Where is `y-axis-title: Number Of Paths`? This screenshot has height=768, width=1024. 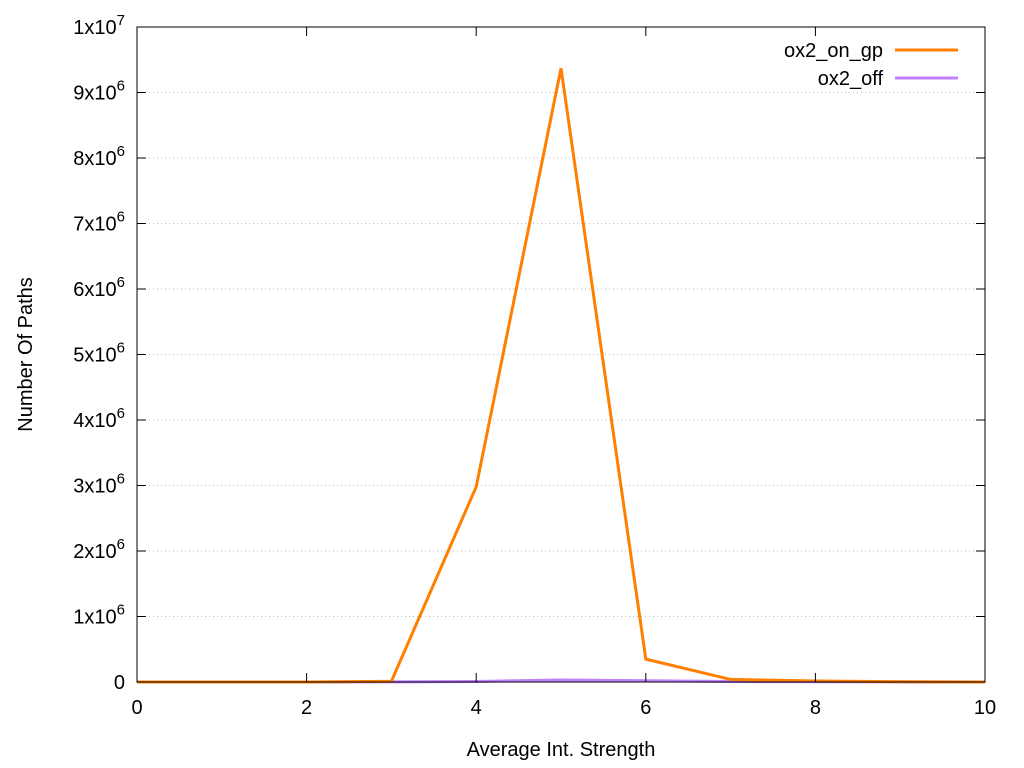 y-axis-title: Number Of Paths is located at coordinates (26, 354).